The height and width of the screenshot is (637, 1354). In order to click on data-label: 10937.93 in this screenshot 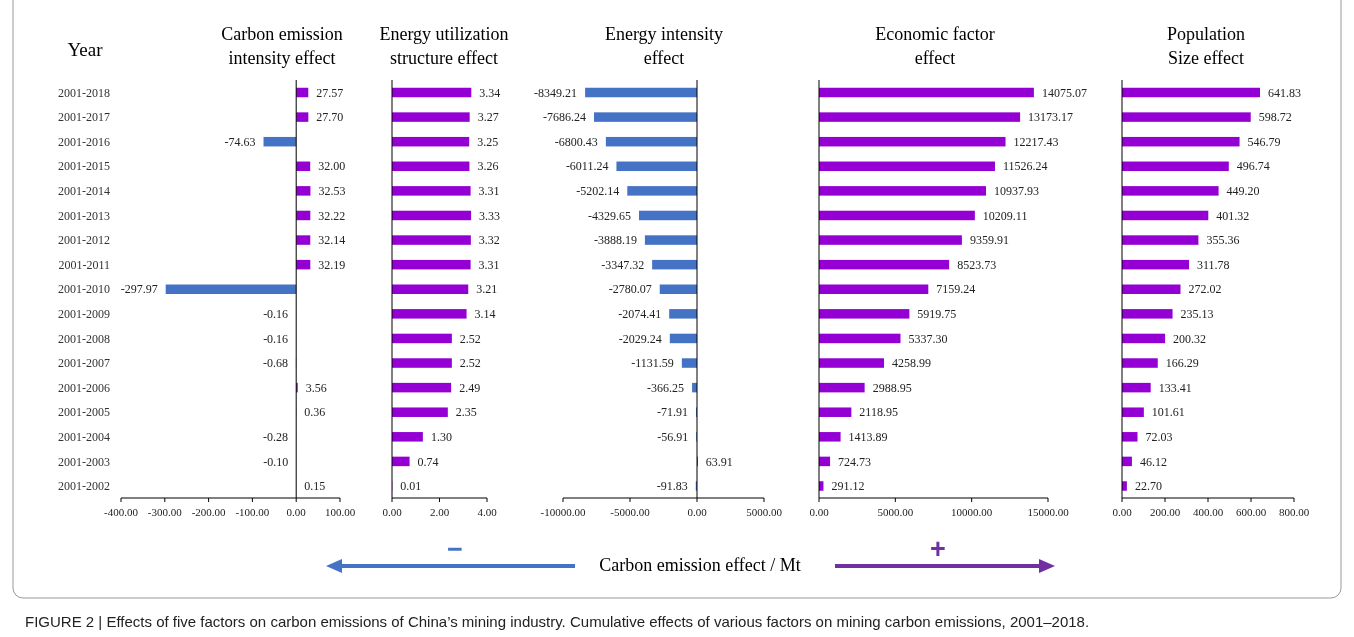, I will do `click(1016, 191)`.